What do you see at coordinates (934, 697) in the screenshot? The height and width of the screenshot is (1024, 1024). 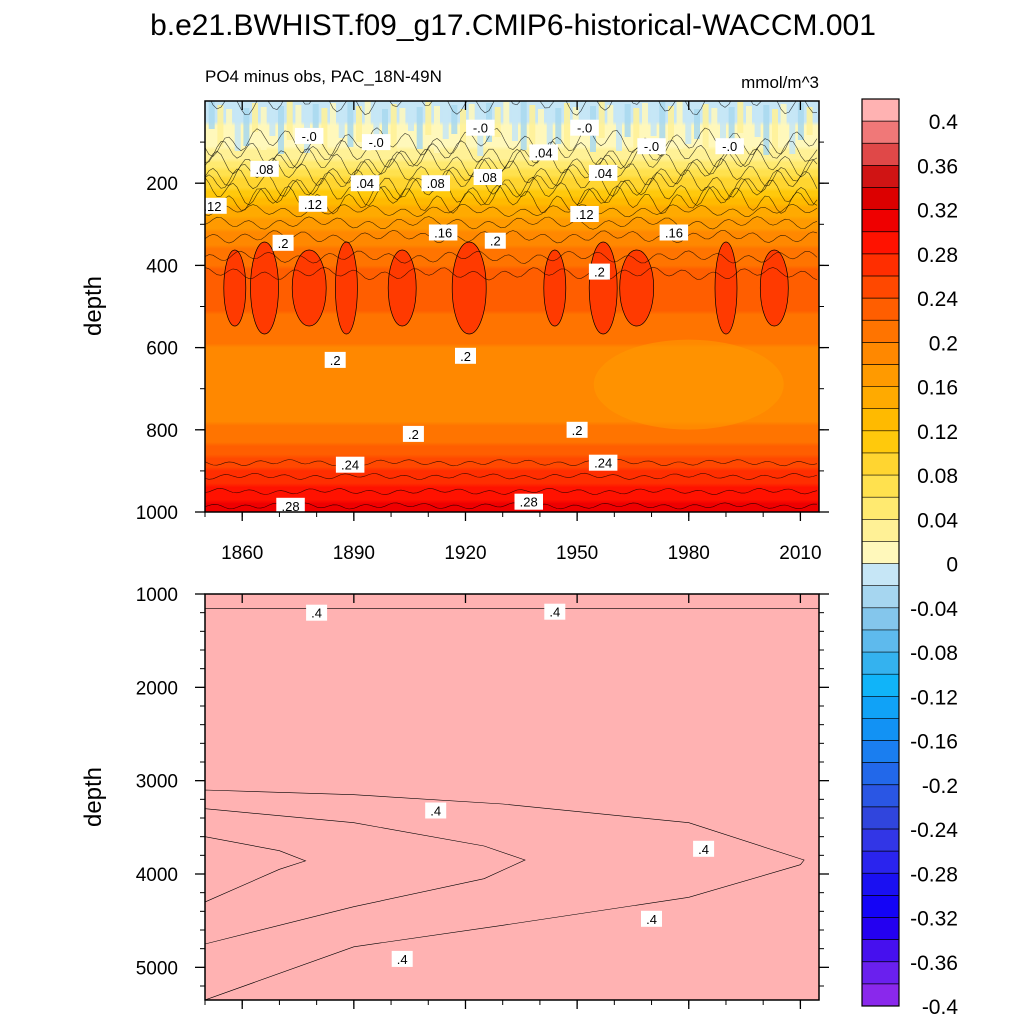 I see `colorbar-tick-label: -0.12` at bounding box center [934, 697].